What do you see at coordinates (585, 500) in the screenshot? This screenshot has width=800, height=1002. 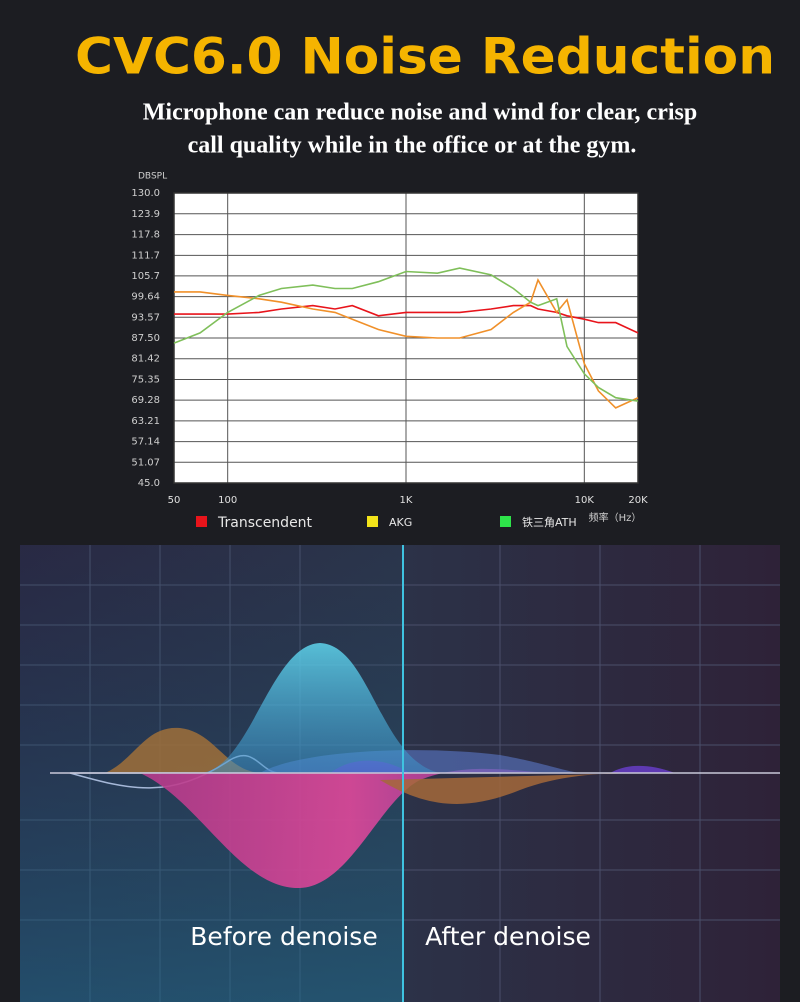 I see `x-tick-label: 10K` at bounding box center [585, 500].